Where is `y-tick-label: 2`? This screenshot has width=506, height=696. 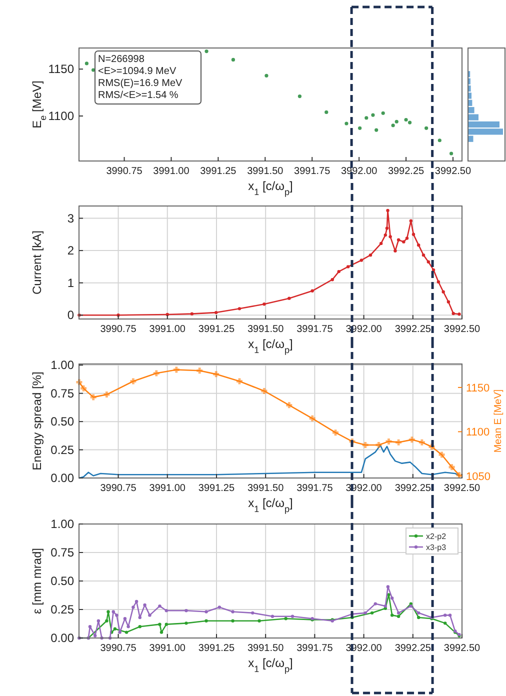
y-tick-label: 2 is located at coordinates (70, 251).